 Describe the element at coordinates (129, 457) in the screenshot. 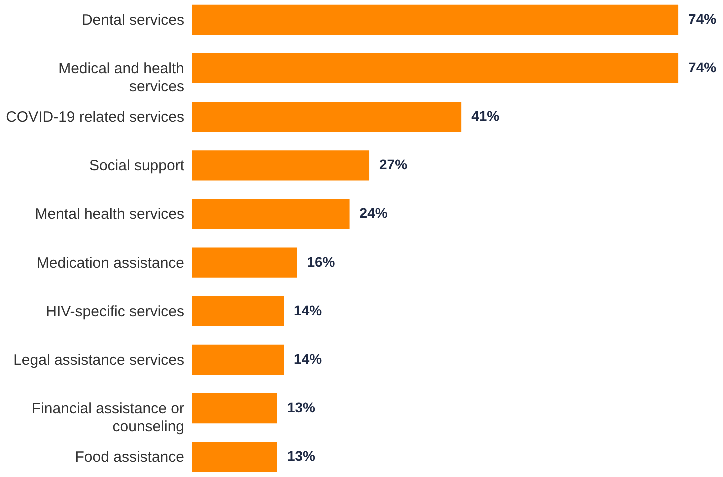

I see `y-tick-label: Food assistance` at that location.